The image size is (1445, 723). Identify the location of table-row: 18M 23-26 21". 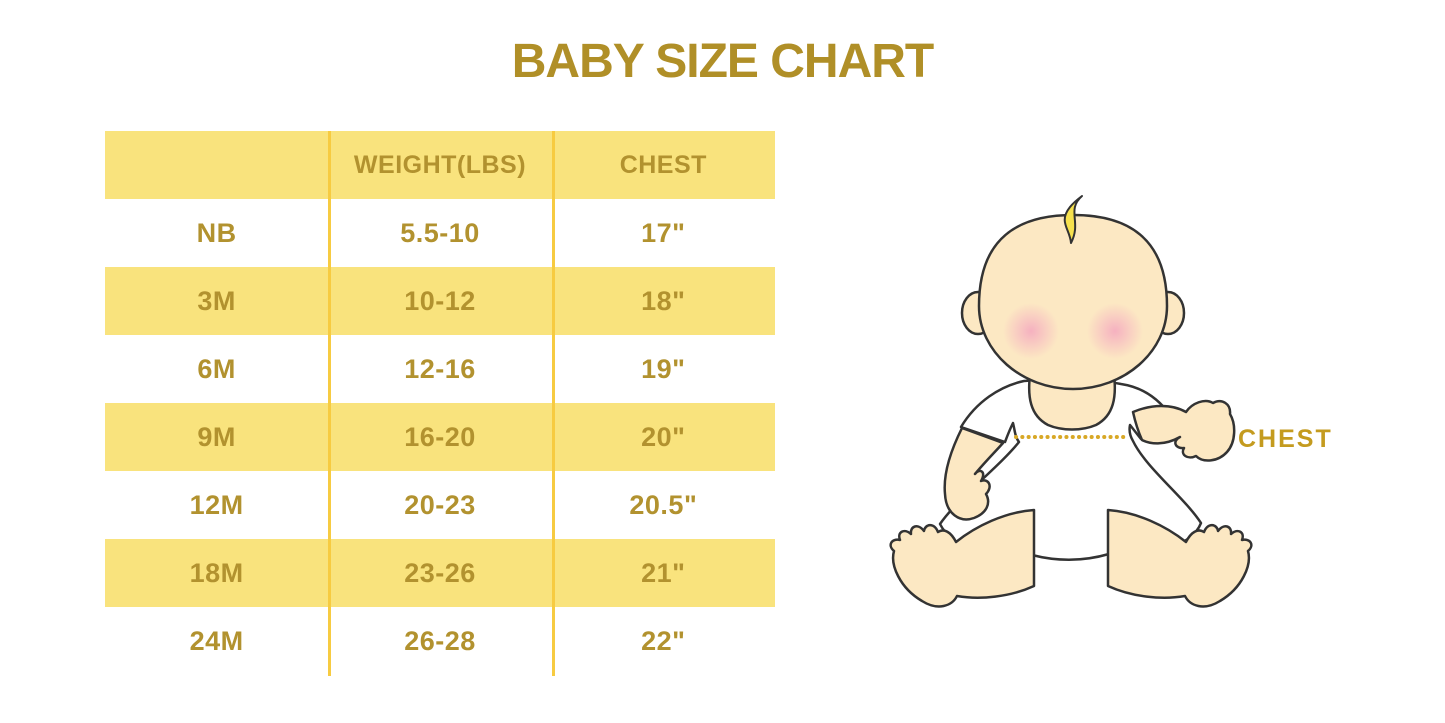
(440, 573).